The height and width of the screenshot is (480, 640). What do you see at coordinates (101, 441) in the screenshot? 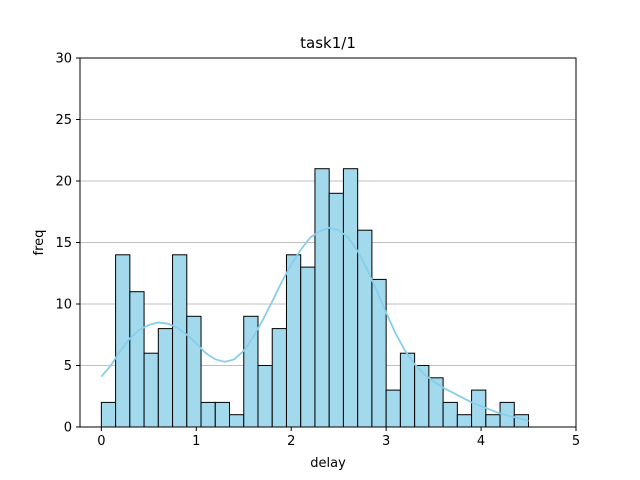
I see `x-tick-label: 0` at bounding box center [101, 441].